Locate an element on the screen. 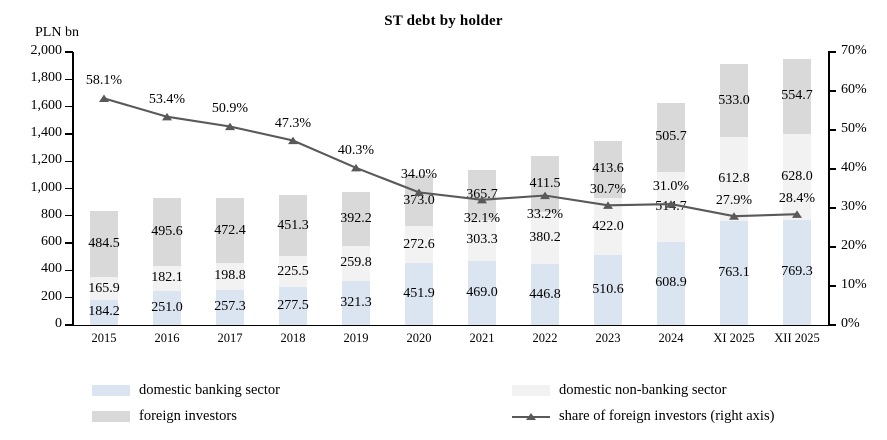  line-value-label: 28.4% is located at coordinates (797, 199).